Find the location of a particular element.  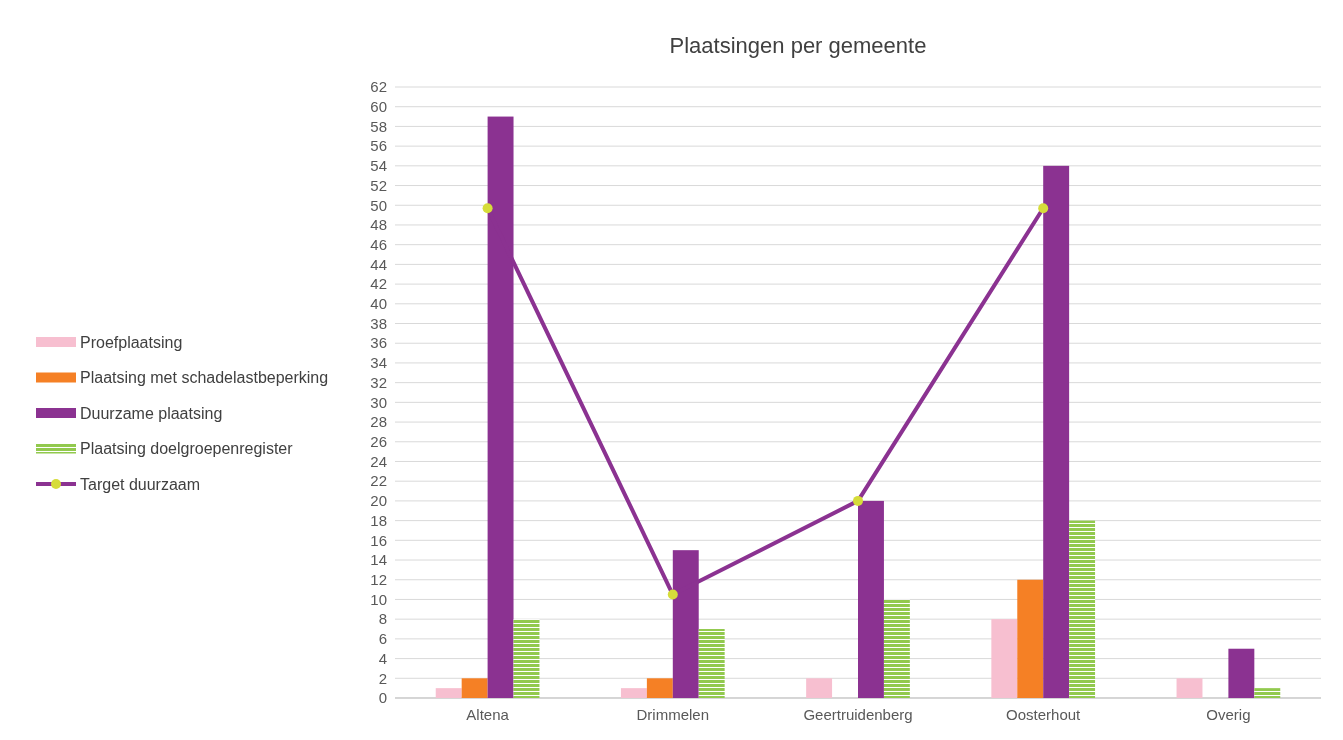

y-tick-label: 48 is located at coordinates (378, 225).